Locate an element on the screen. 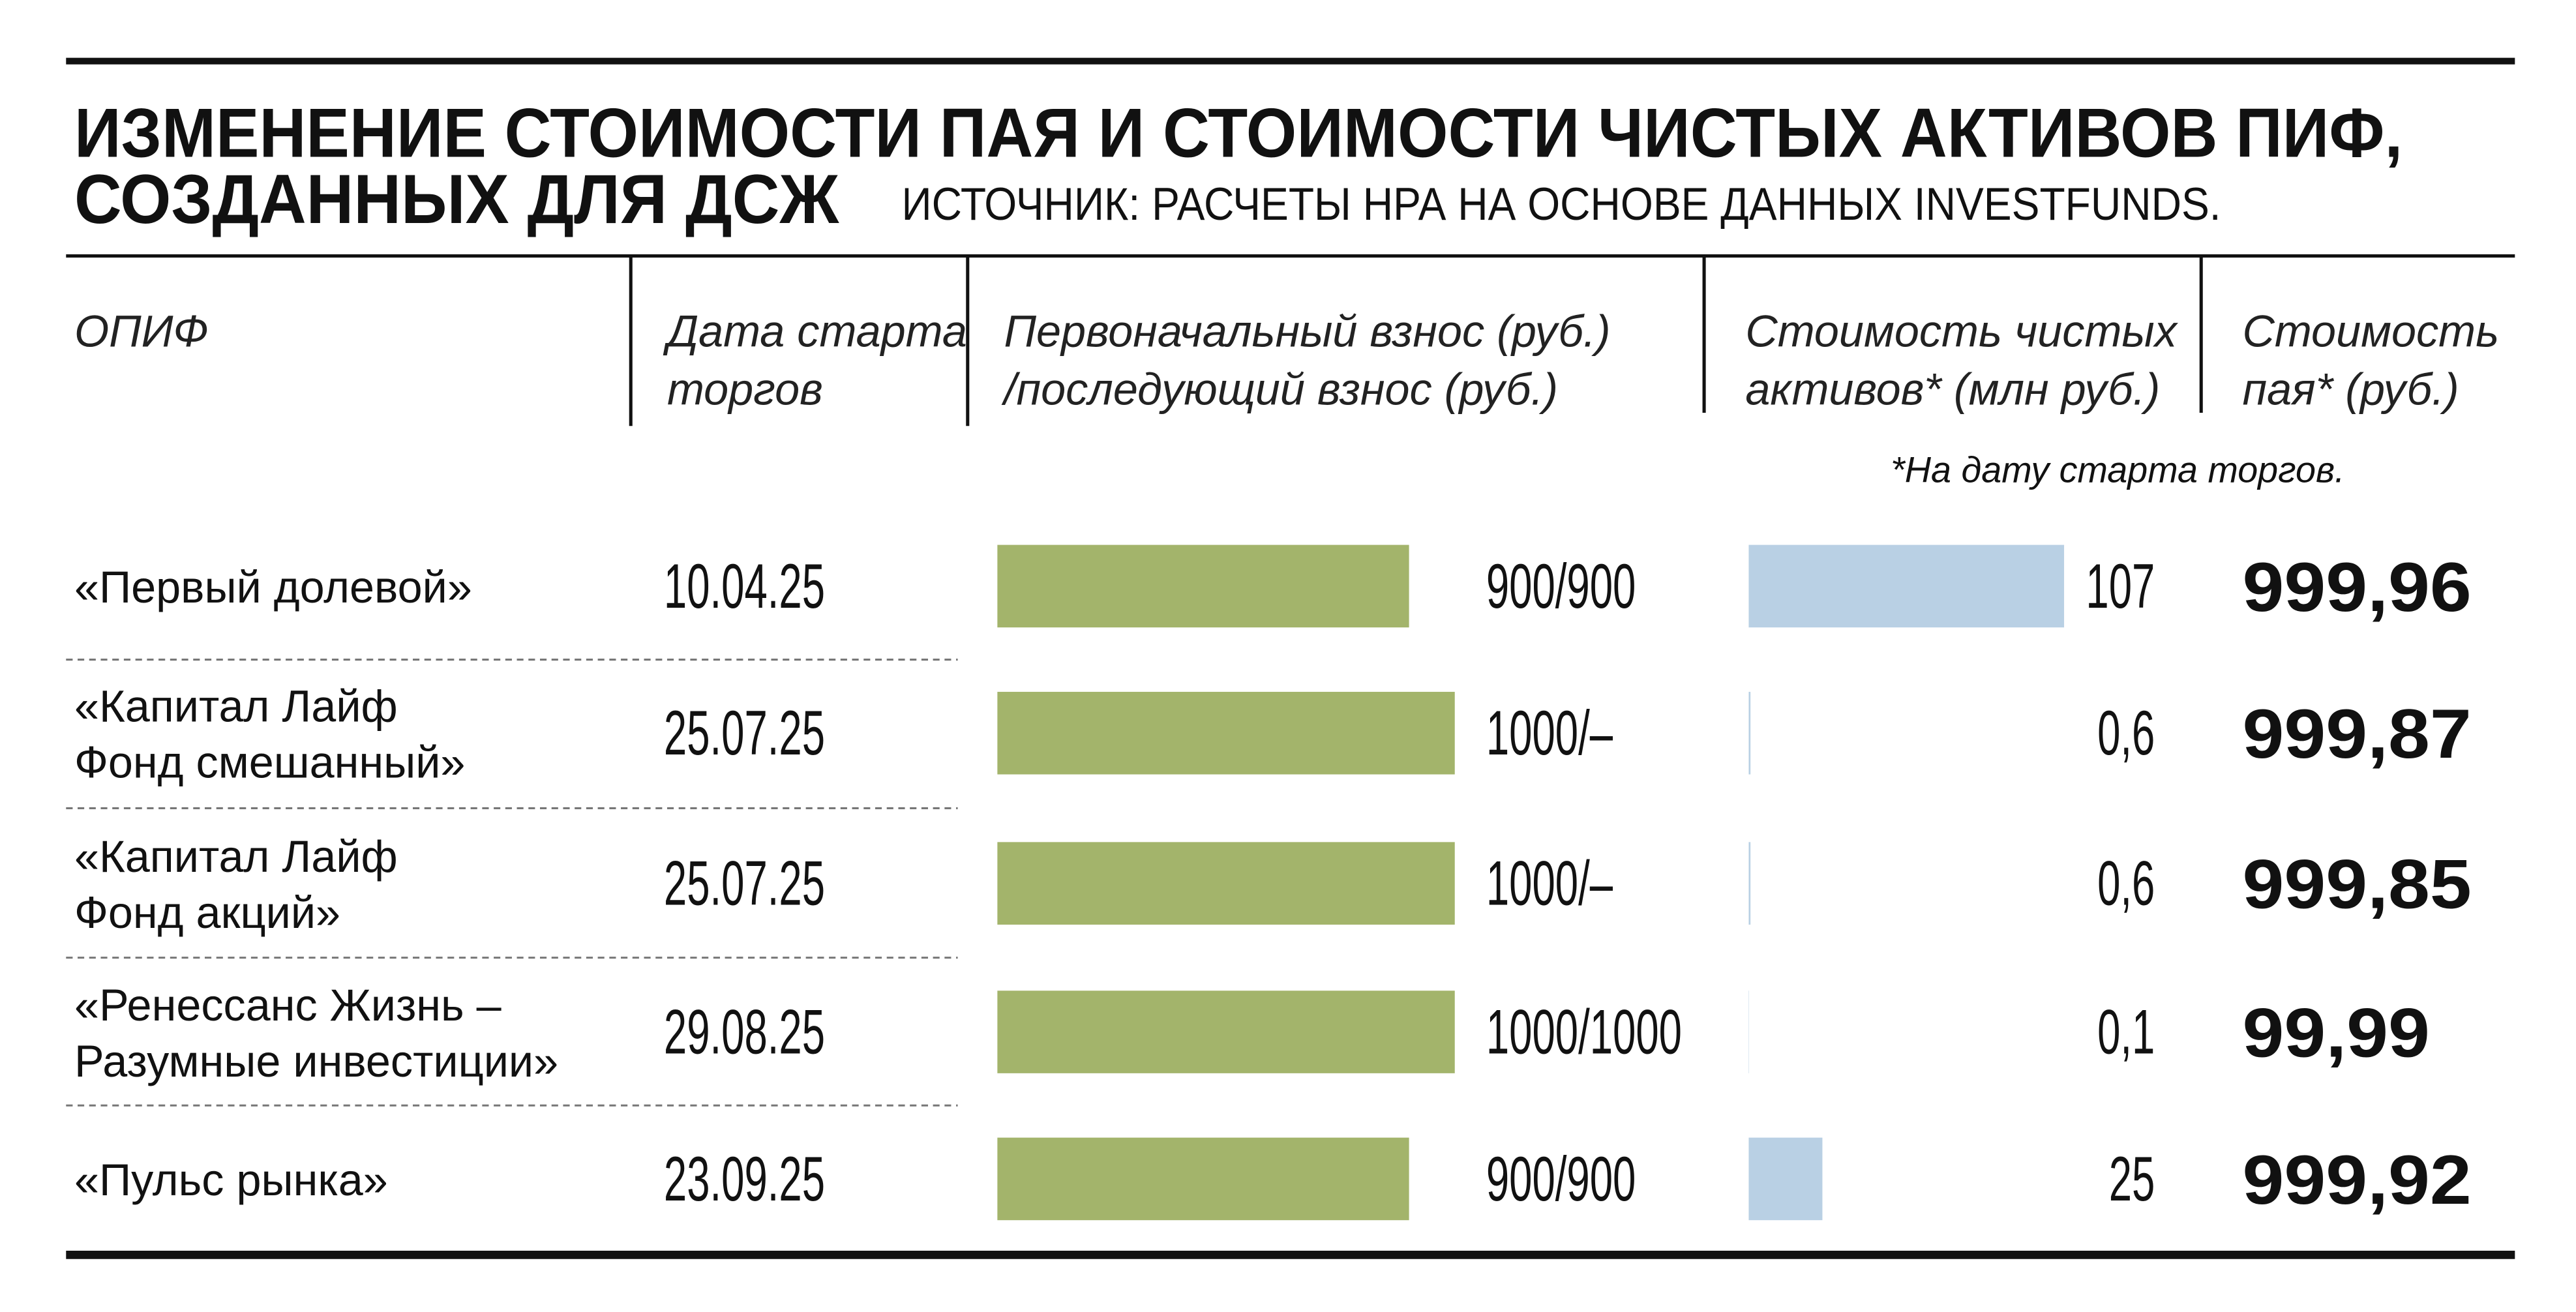 The image size is (2576, 1312). column-header: Дата старта is located at coordinates (815, 332).